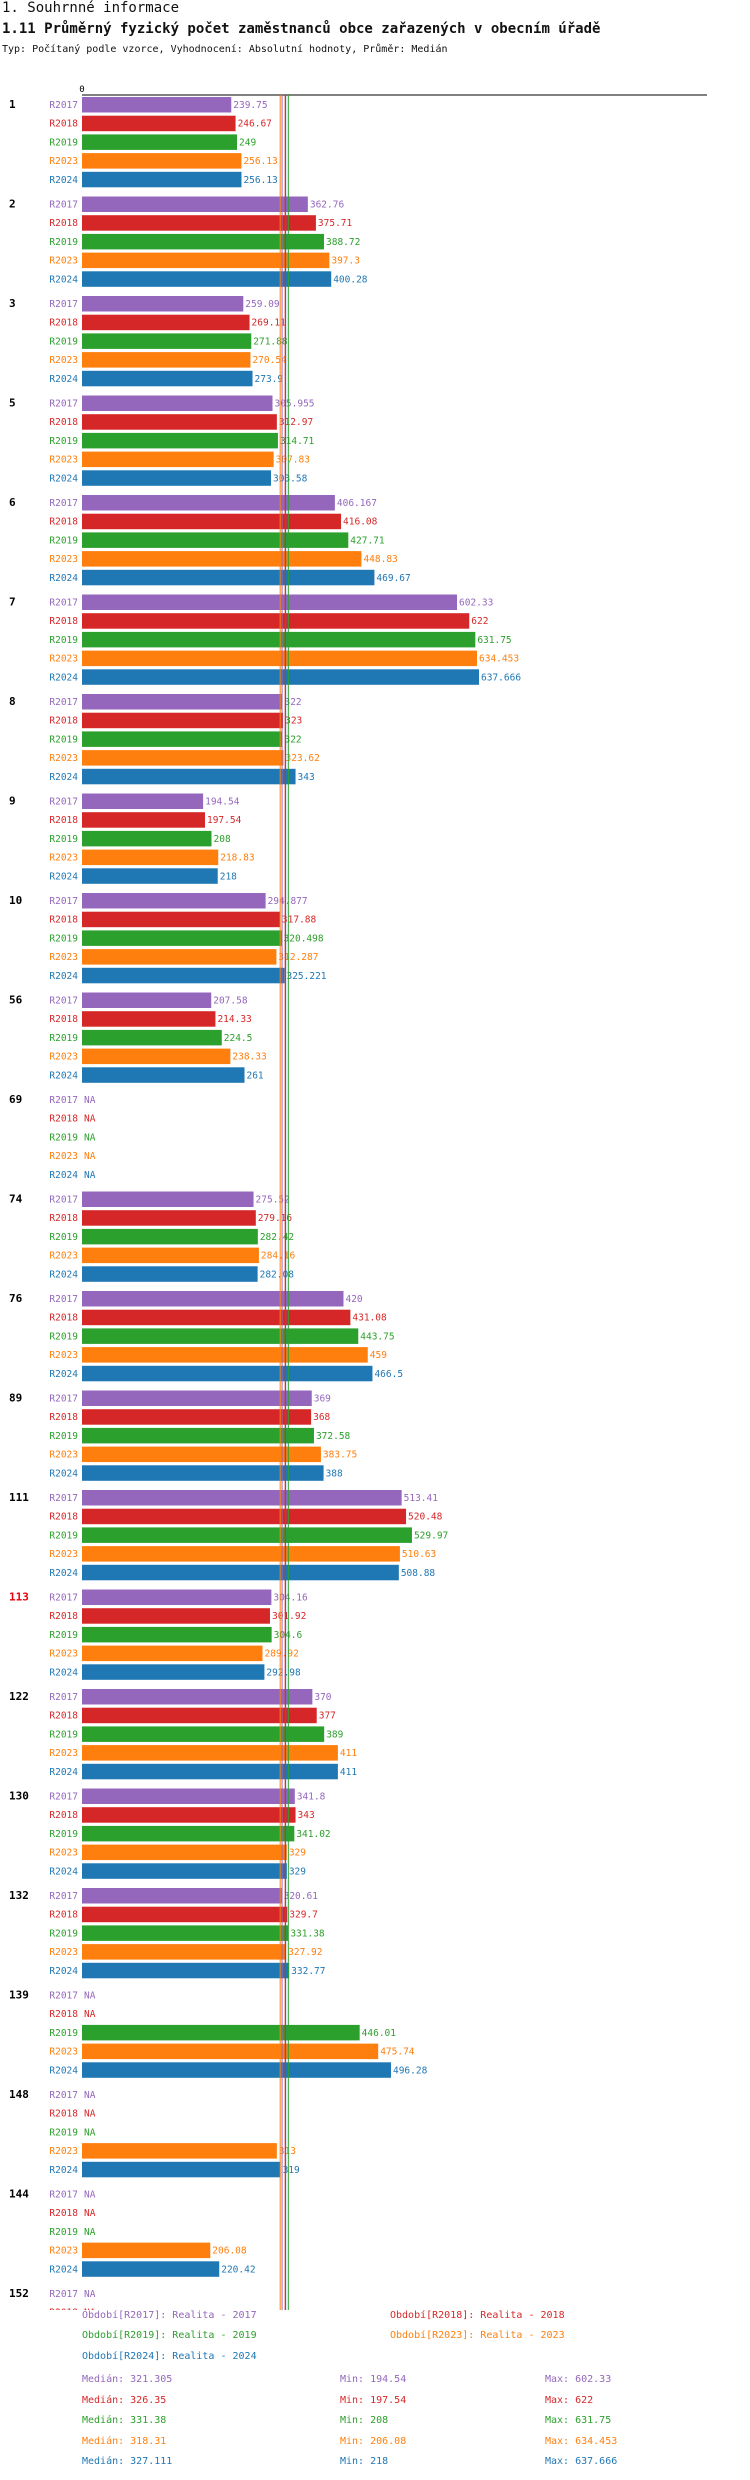 The height and width of the screenshot is (2480, 750). I want to click on legend-max: Max: 637.666, so click(581, 2461).